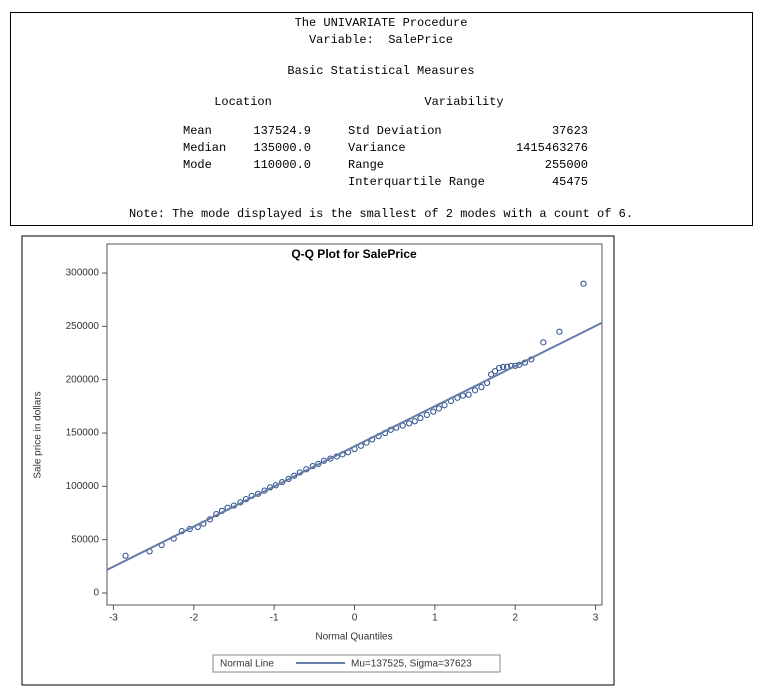 This screenshot has height=691, width=773. What do you see at coordinates (411, 664) in the screenshot?
I see `legend-label: Mu=137525, Sigma=37623` at bounding box center [411, 664].